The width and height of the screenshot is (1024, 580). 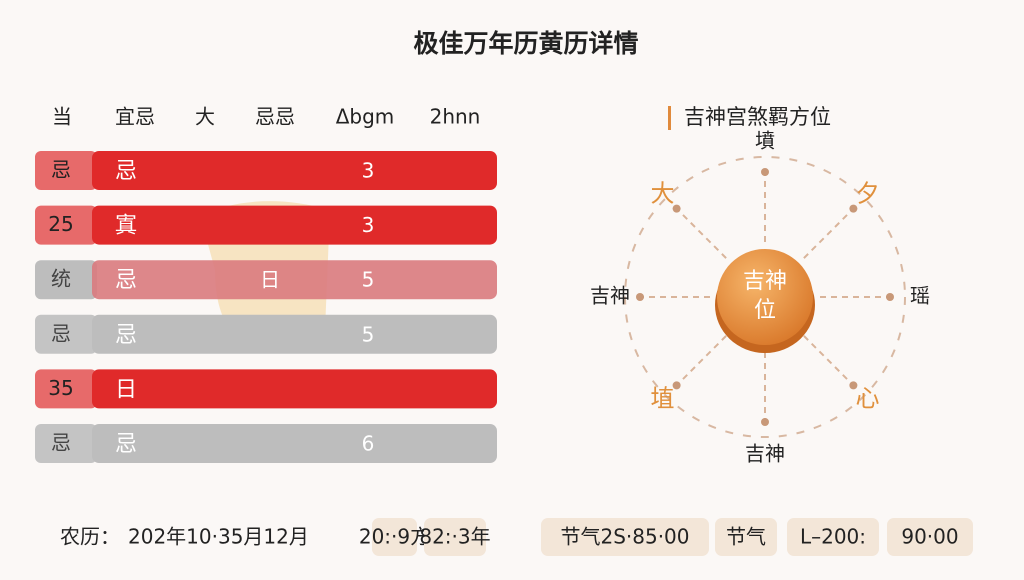 I want to click on footer-pill-text: 节气2S·85·00, so click(x=624, y=537).